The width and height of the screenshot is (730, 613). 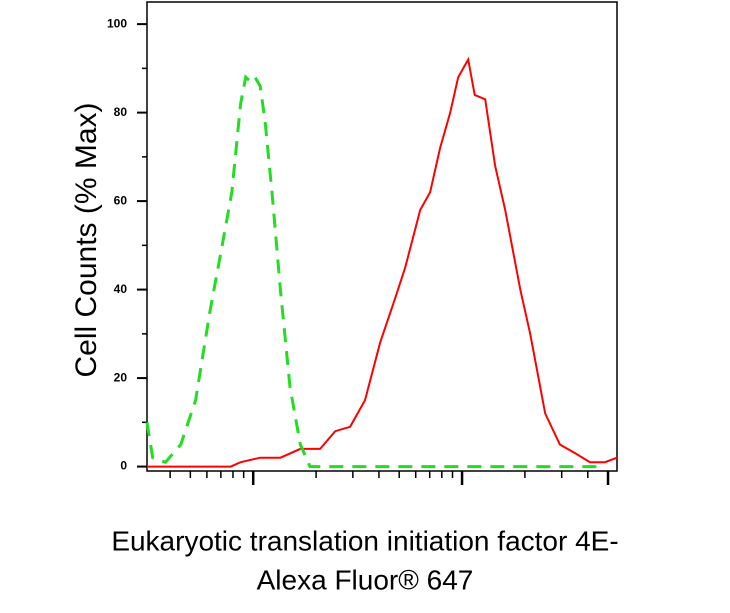 What do you see at coordinates (121, 112) in the screenshot?
I see `y-tick-label: 80` at bounding box center [121, 112].